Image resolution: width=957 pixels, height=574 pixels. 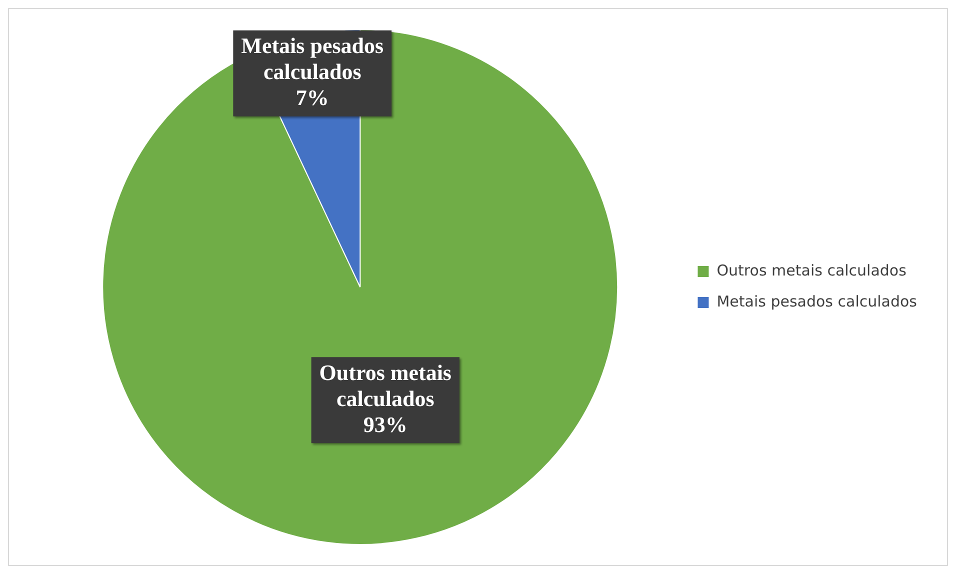 I want to click on legend-label: Outros metais calculados, so click(x=811, y=270).